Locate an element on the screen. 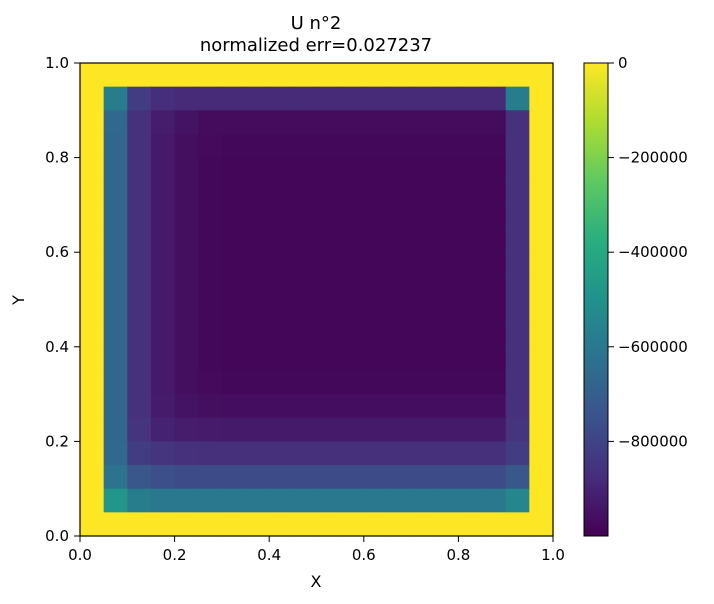  colorbar-tick-label: −400000 is located at coordinates (653, 252).